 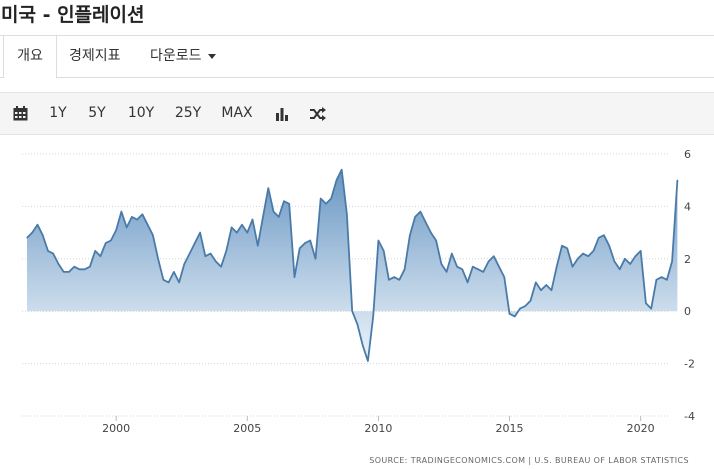 What do you see at coordinates (176, 56) in the screenshot?
I see `tab-download-label: 다운로드` at bounding box center [176, 56].